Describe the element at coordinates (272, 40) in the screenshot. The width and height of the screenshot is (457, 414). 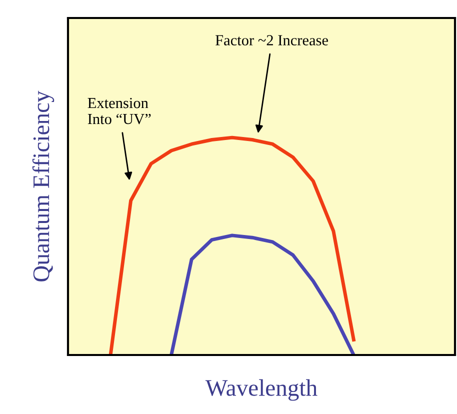
I see `text: Factor ~2 Increase` at that location.